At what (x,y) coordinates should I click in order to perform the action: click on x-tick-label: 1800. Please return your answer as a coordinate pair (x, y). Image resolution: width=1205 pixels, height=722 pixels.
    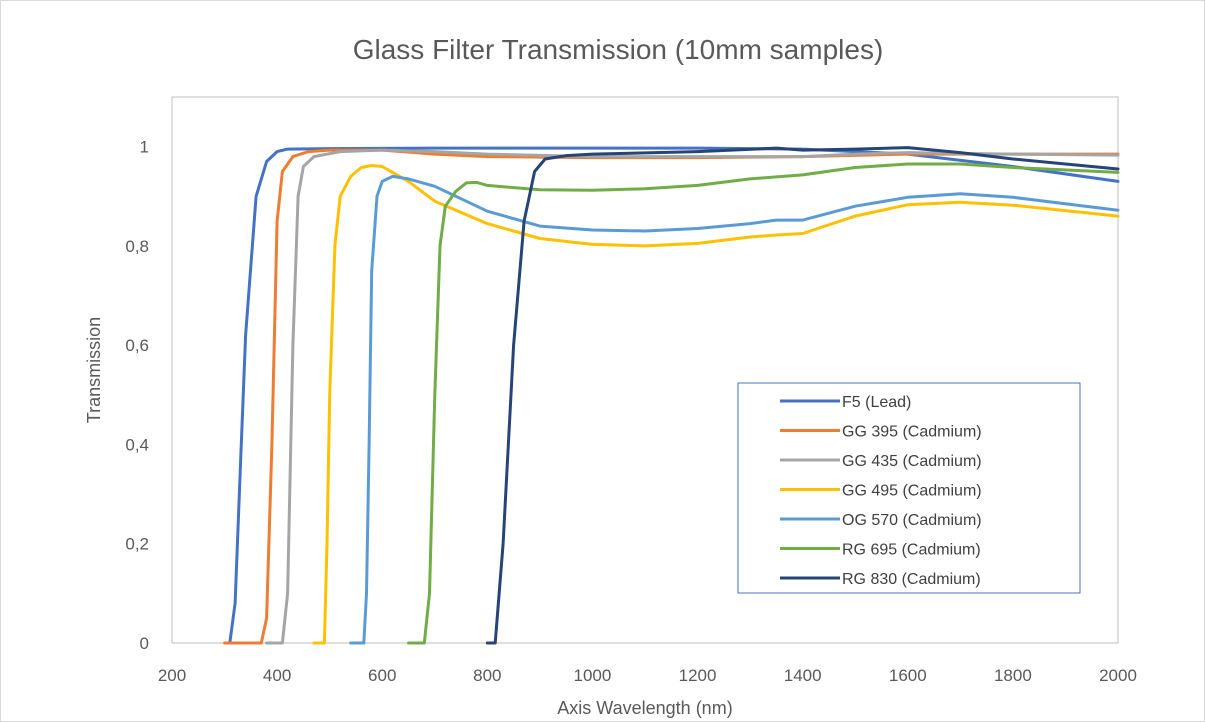
    Looking at the image, I should click on (1013, 675).